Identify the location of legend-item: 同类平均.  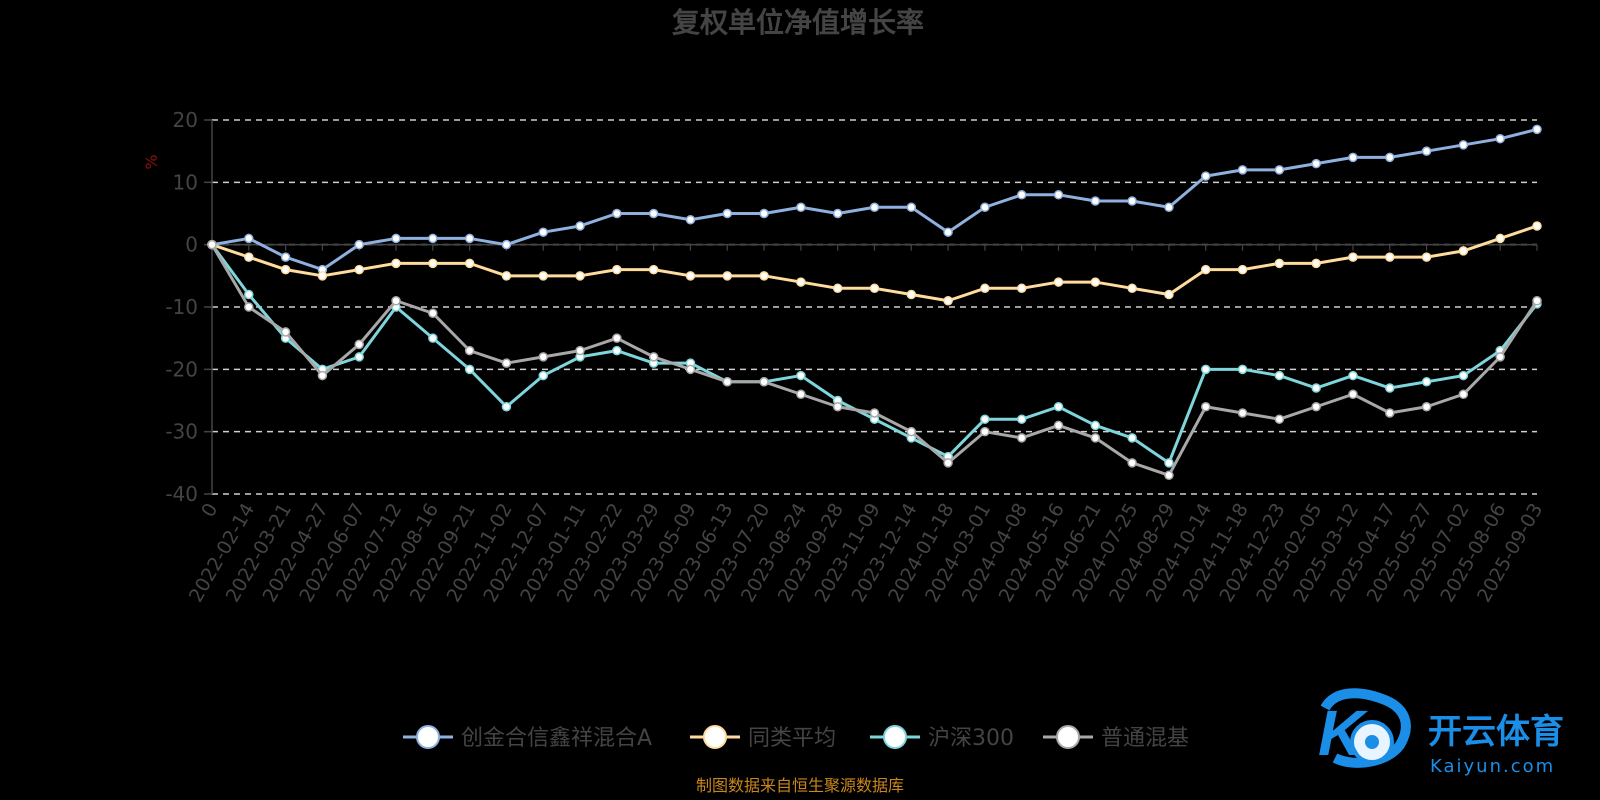
(763, 738).